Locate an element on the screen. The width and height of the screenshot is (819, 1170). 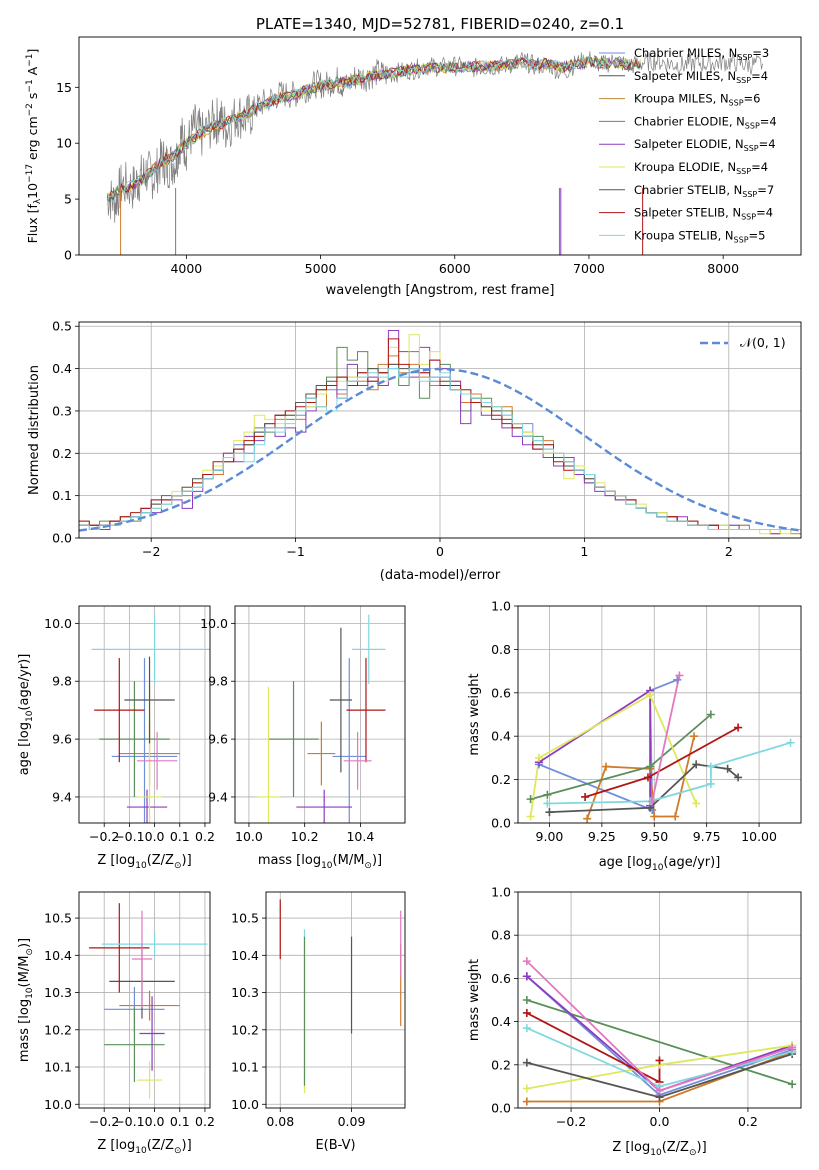
y-tick-label: 10.3 is located at coordinates (58, 992).